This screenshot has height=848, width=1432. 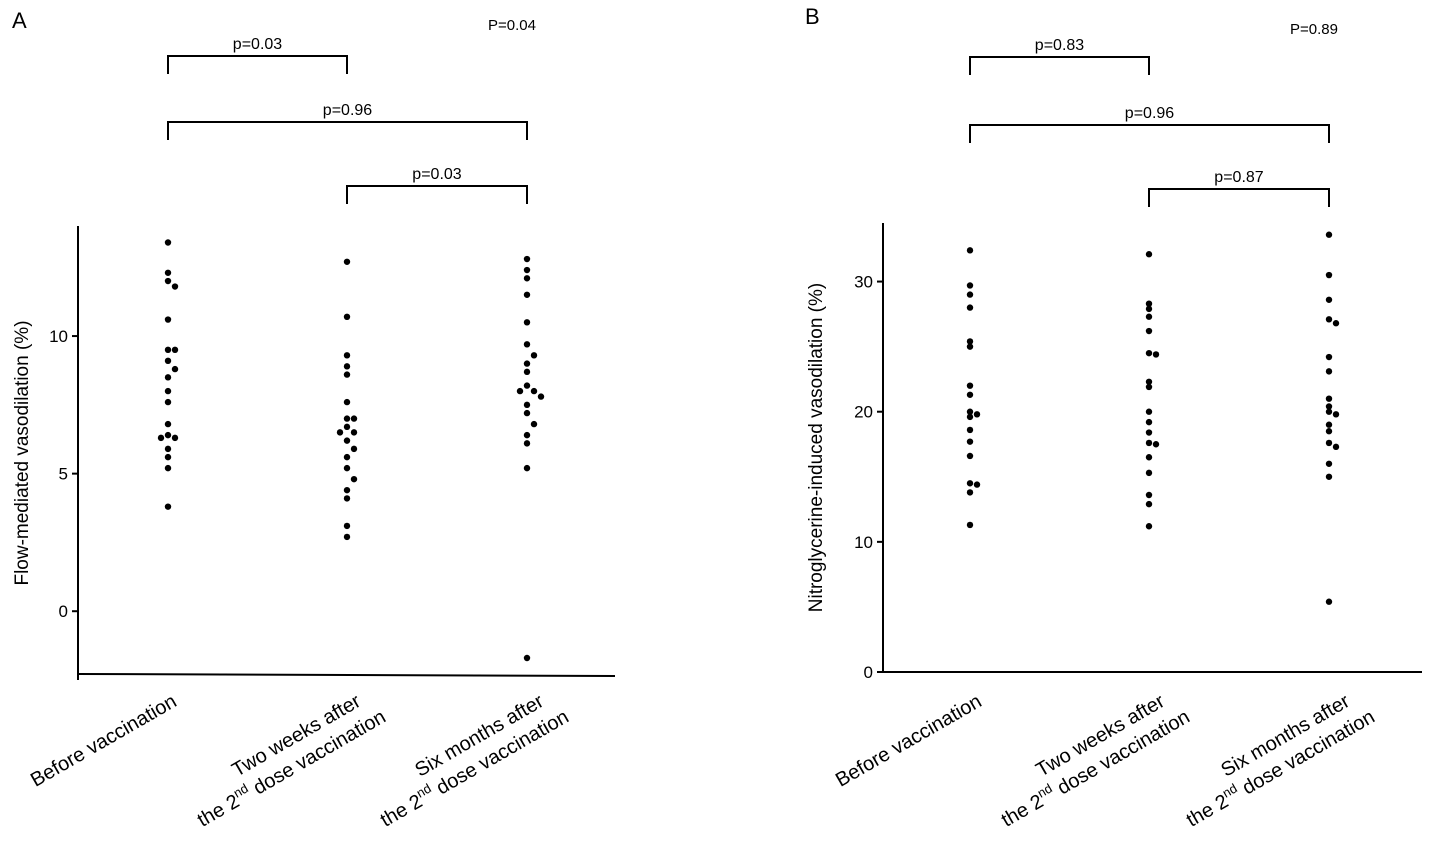 What do you see at coordinates (19, 20) in the screenshot?
I see `panel-label: A` at bounding box center [19, 20].